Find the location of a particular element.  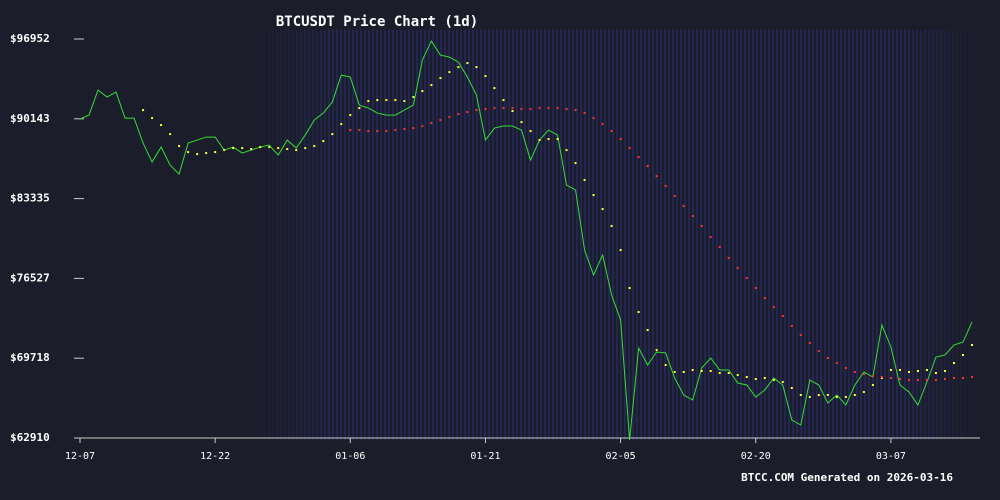

y-tick-label: $62910 is located at coordinates (30, 437).